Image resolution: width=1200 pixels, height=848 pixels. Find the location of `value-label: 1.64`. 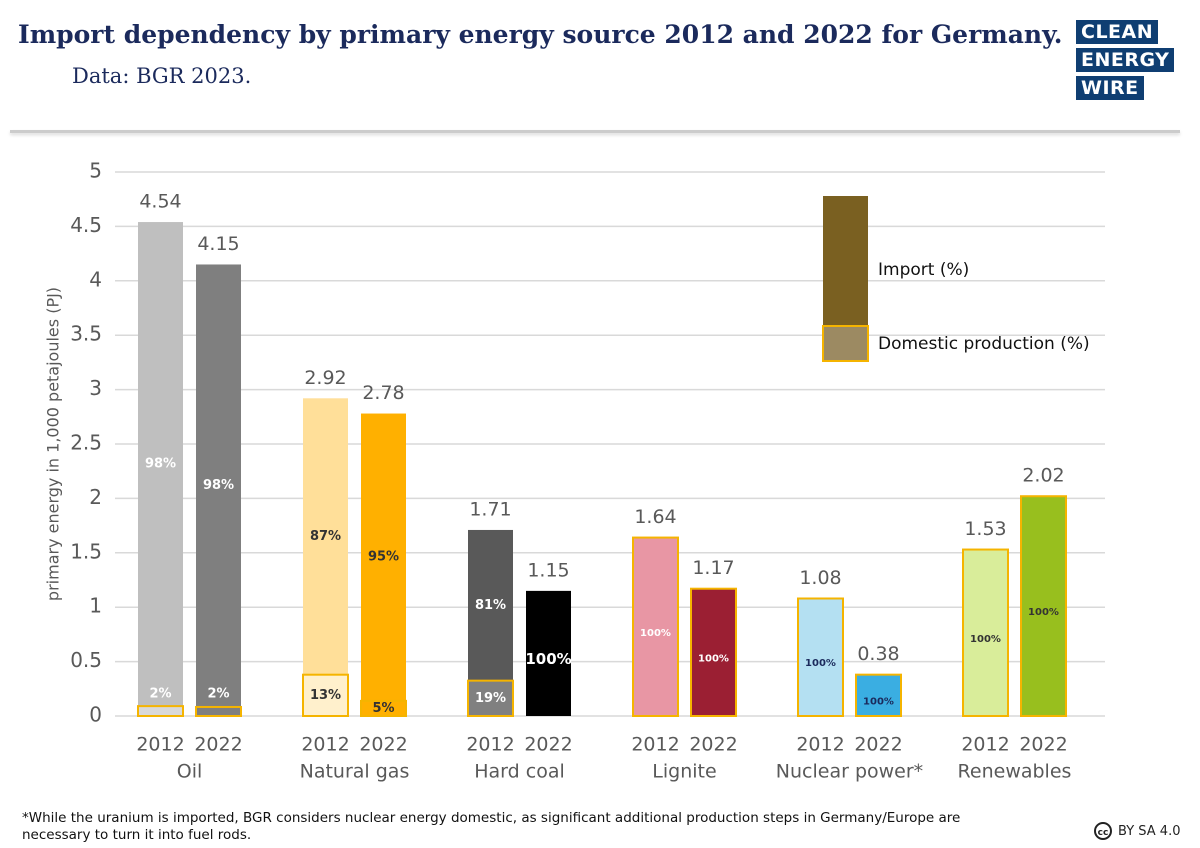

value-label: 1.64 is located at coordinates (655, 517).